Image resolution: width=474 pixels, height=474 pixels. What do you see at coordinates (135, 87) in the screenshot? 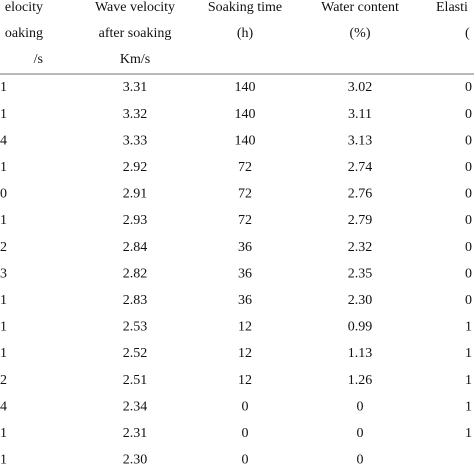
I see `table-cell: 3.31` at bounding box center [135, 87].